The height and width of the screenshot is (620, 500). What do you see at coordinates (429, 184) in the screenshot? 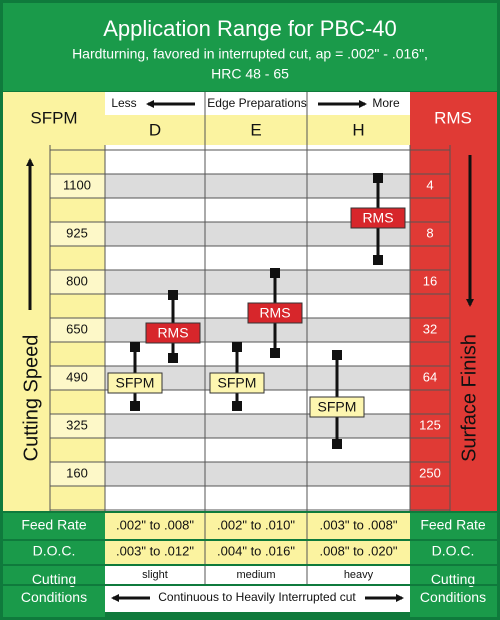
I see `rms-label: 4` at bounding box center [429, 184].